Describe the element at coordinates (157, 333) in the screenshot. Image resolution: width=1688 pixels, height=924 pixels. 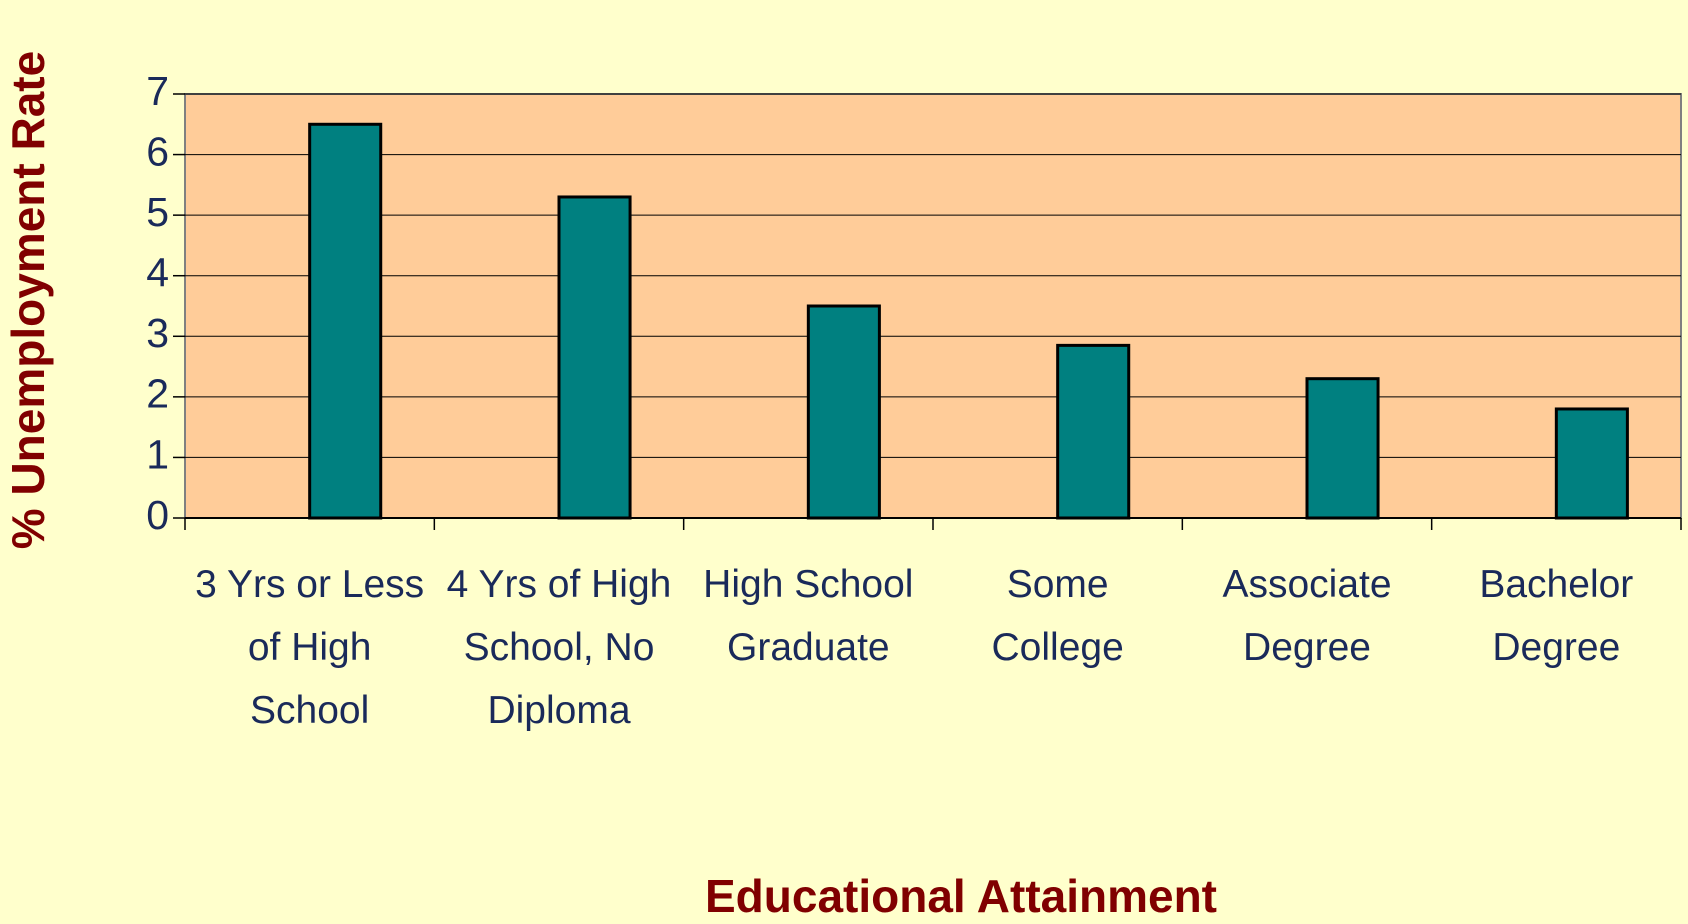
I see `y-tick-label: 3` at that location.